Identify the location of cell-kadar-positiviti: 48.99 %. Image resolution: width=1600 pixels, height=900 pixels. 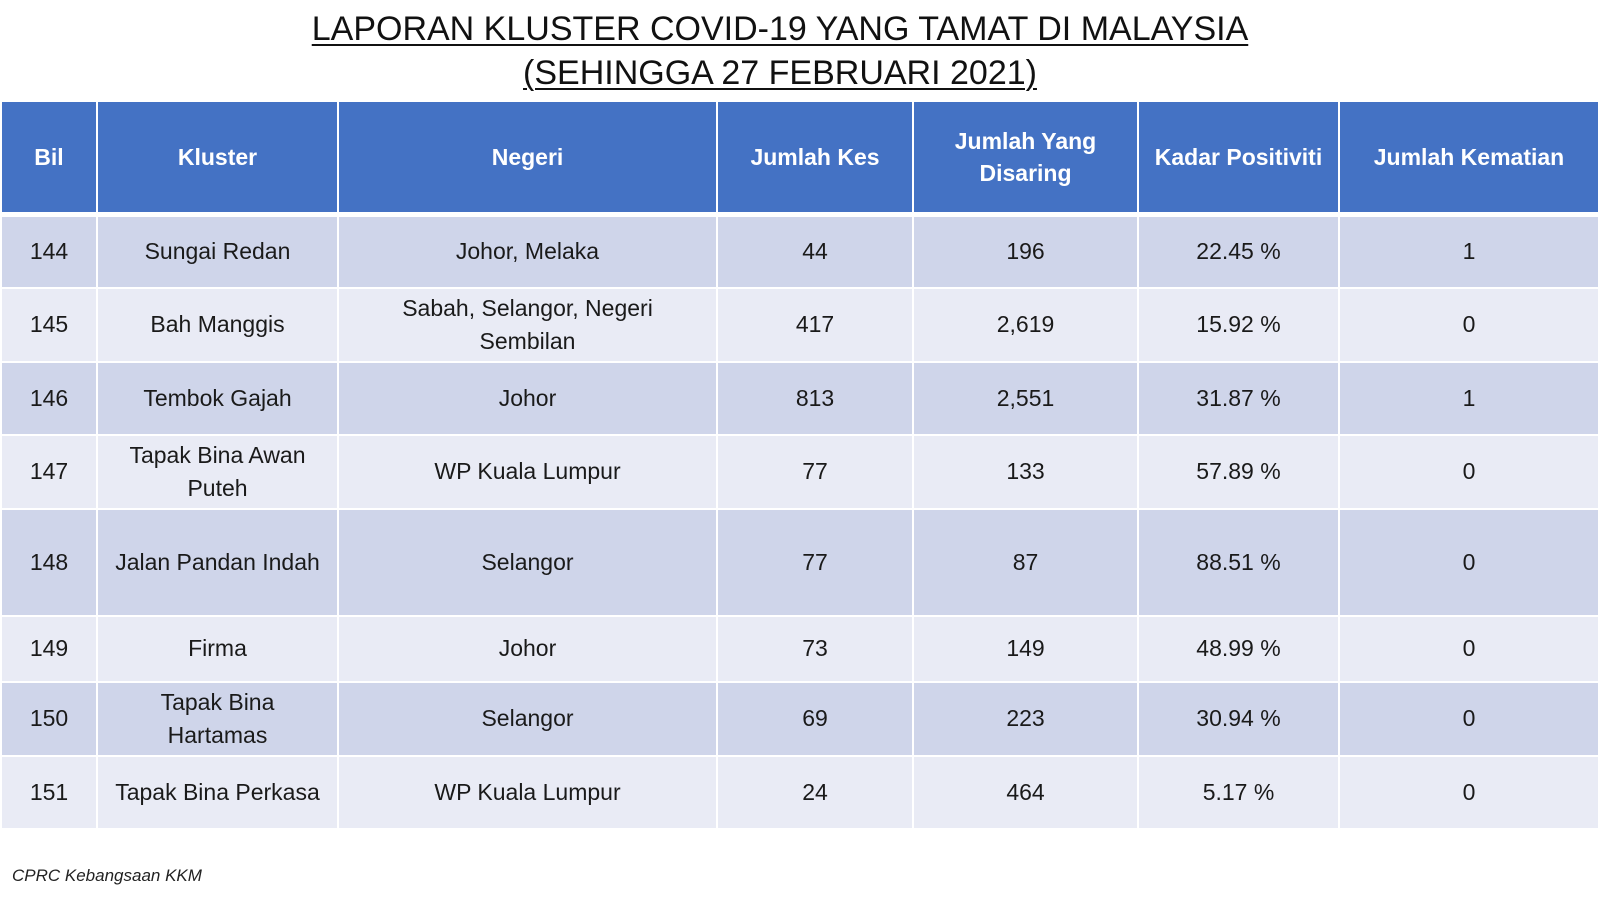
(1238, 648).